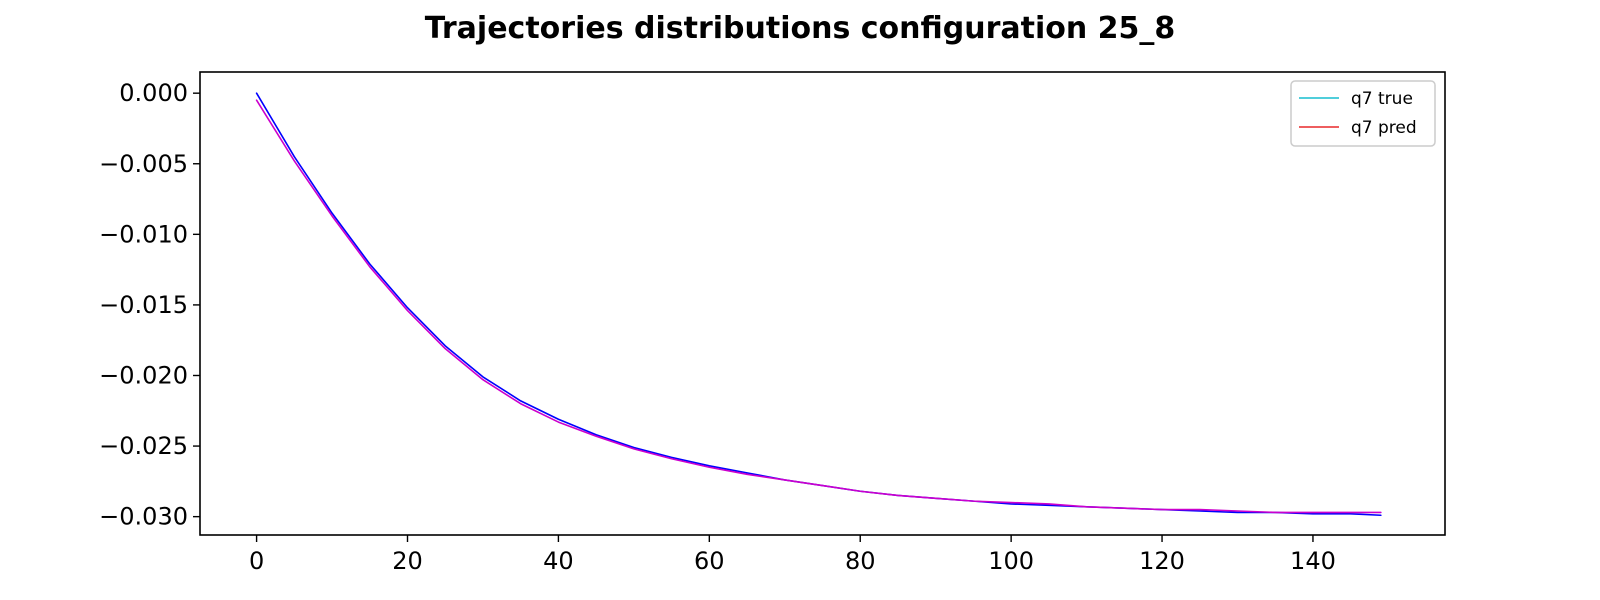  Describe the element at coordinates (256, 561) in the screenshot. I see `x-tick-label: 0` at that location.